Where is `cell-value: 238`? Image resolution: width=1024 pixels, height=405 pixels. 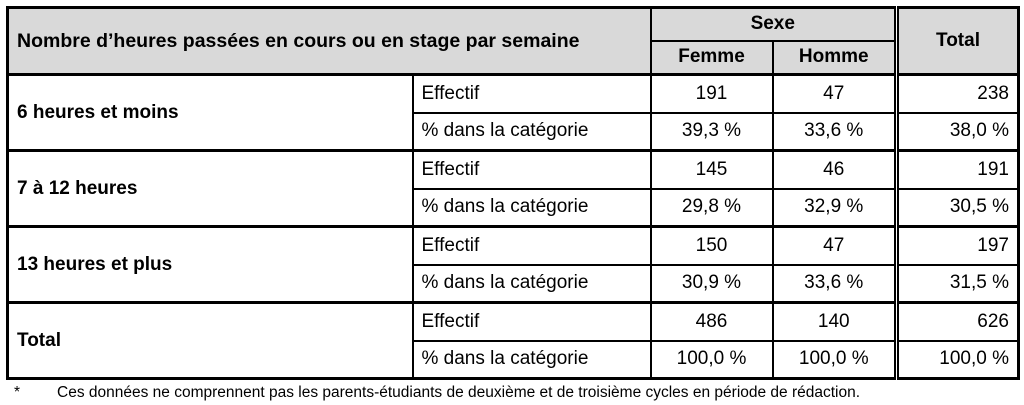
cell-value: 238 is located at coordinates (957, 93).